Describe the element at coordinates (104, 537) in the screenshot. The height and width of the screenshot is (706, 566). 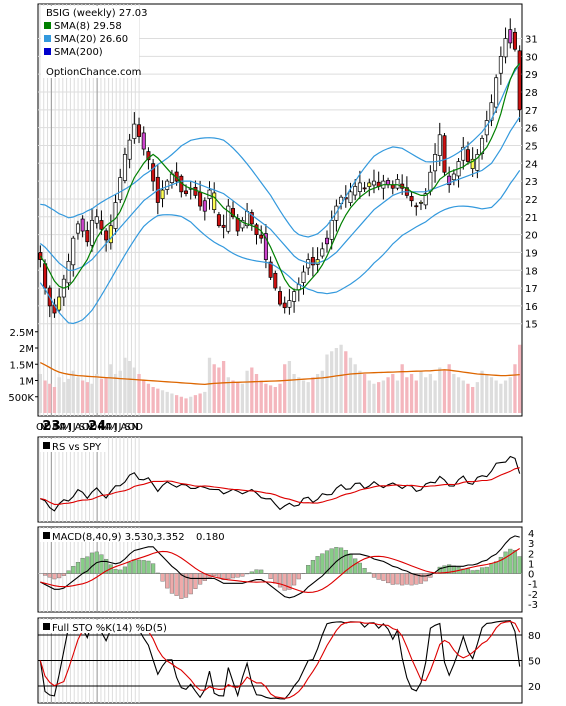
I see `macd-title: MACD(8,40,9) 3.530,` at that location.